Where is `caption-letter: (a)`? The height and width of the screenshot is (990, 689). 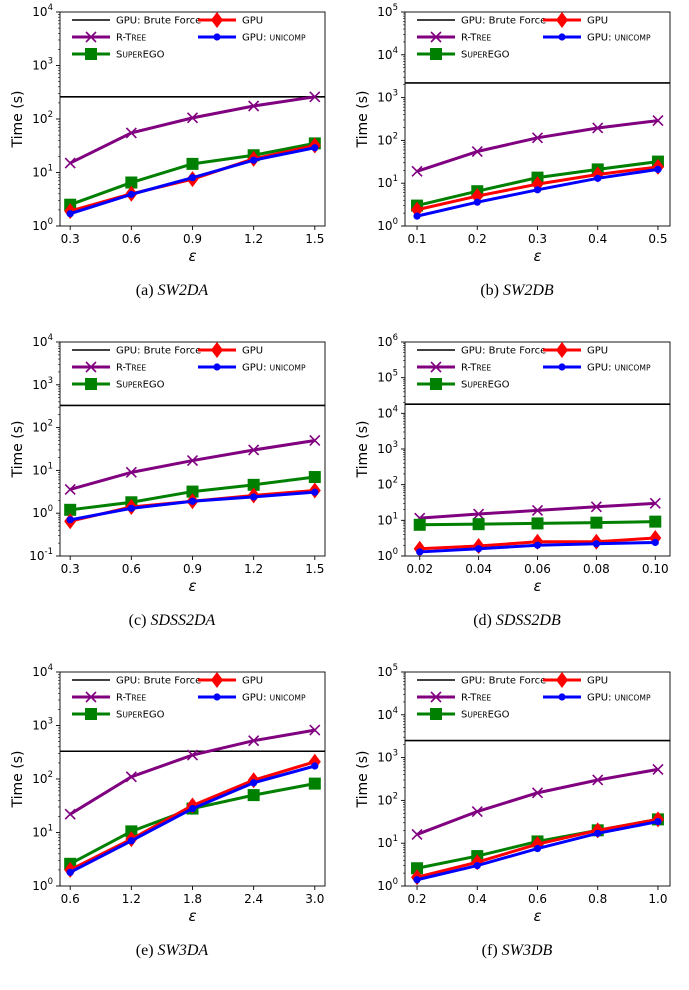
caption-letter: (a) is located at coordinates (144, 290).